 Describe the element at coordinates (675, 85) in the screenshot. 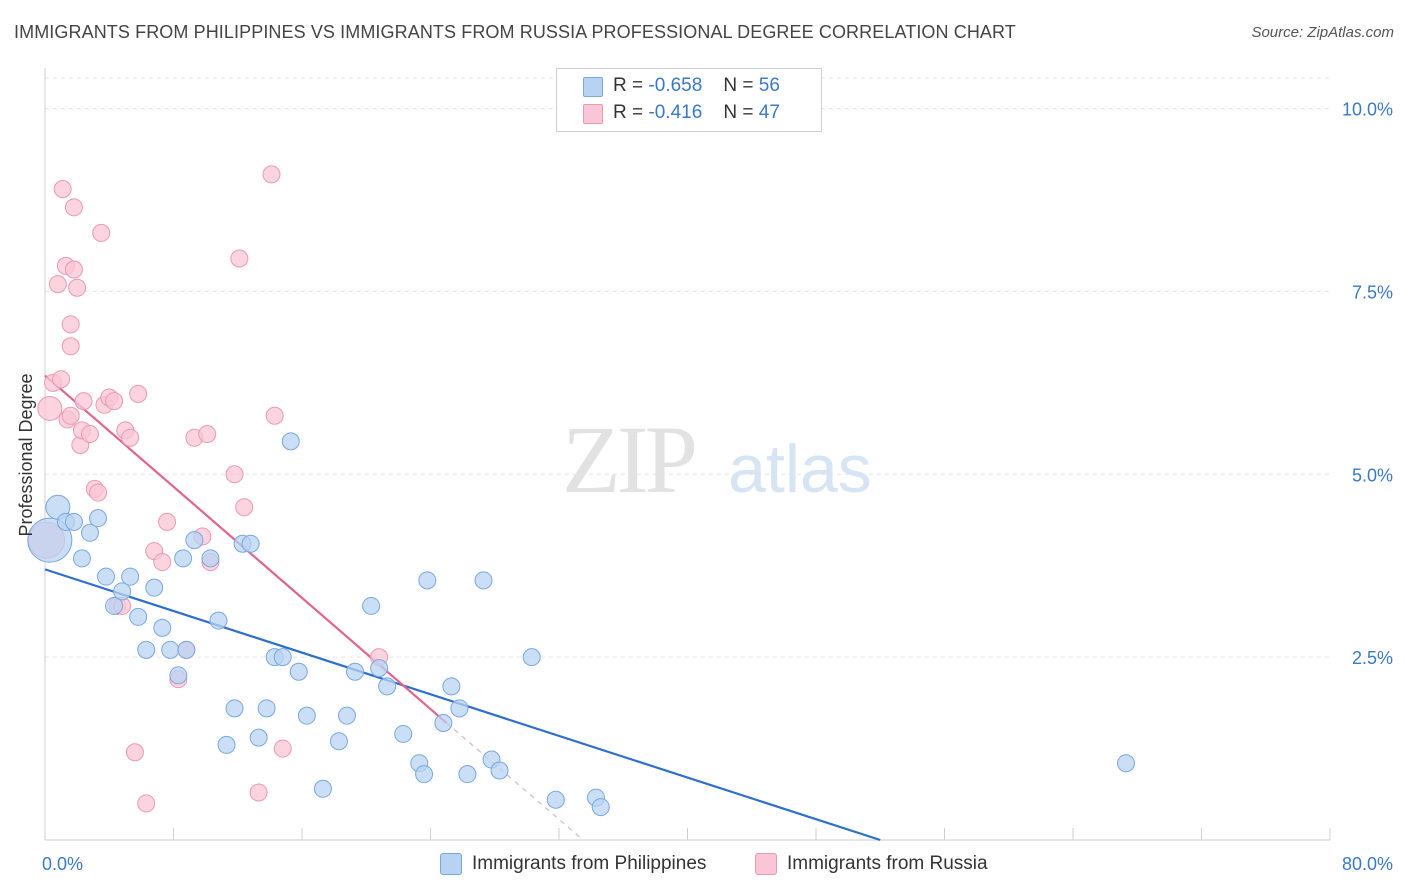

I see `legend-r-value: -0.658` at that location.